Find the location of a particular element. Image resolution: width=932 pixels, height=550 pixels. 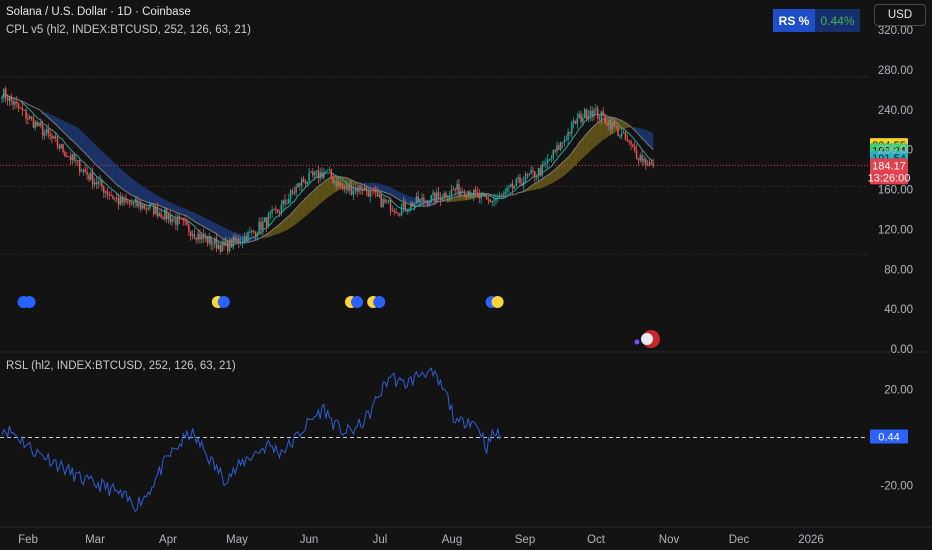

symbol-title: Solana / U.S. Dollar · 1D · Coinbase is located at coordinates (98, 12).